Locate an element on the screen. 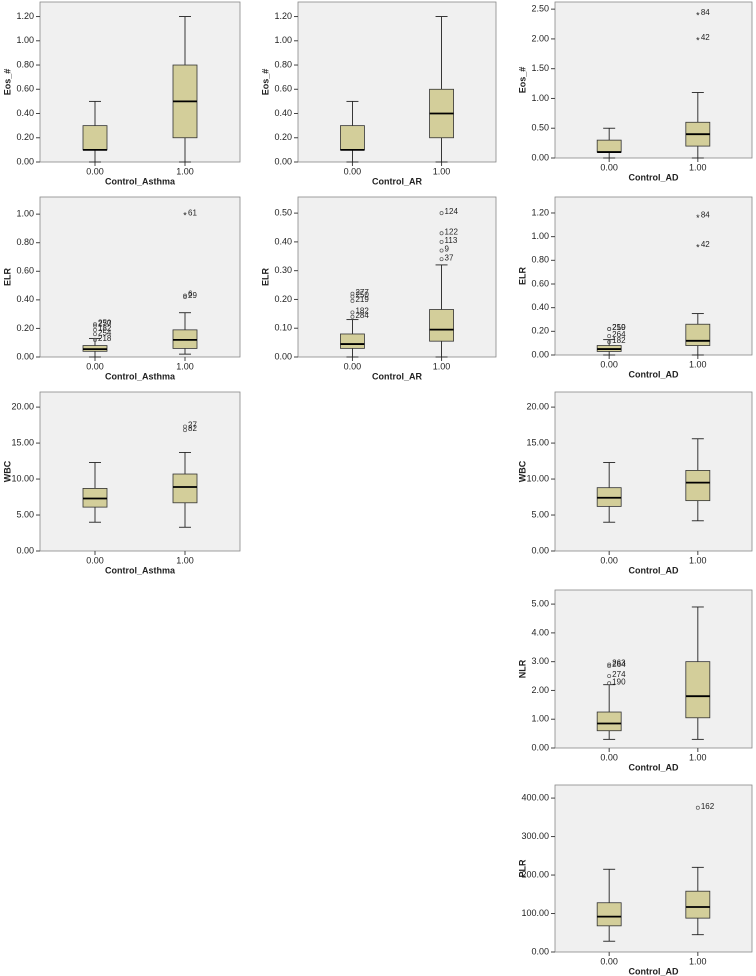  y-axis-label: ELR is located at coordinates (7, 276).